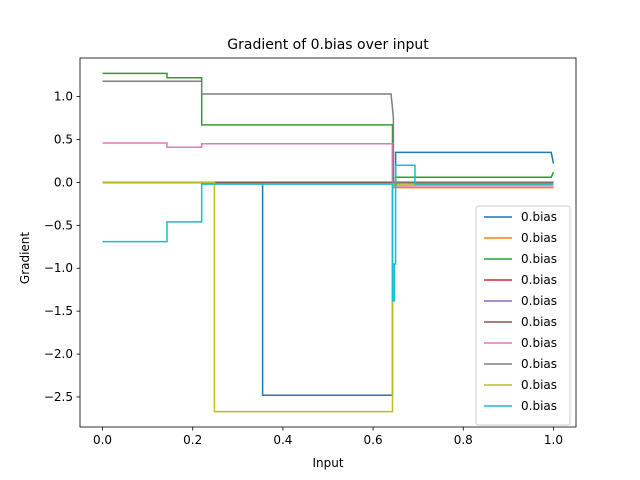 This screenshot has height=480, width=640. I want to click on y-tick-label: 0.5, so click(63, 140).